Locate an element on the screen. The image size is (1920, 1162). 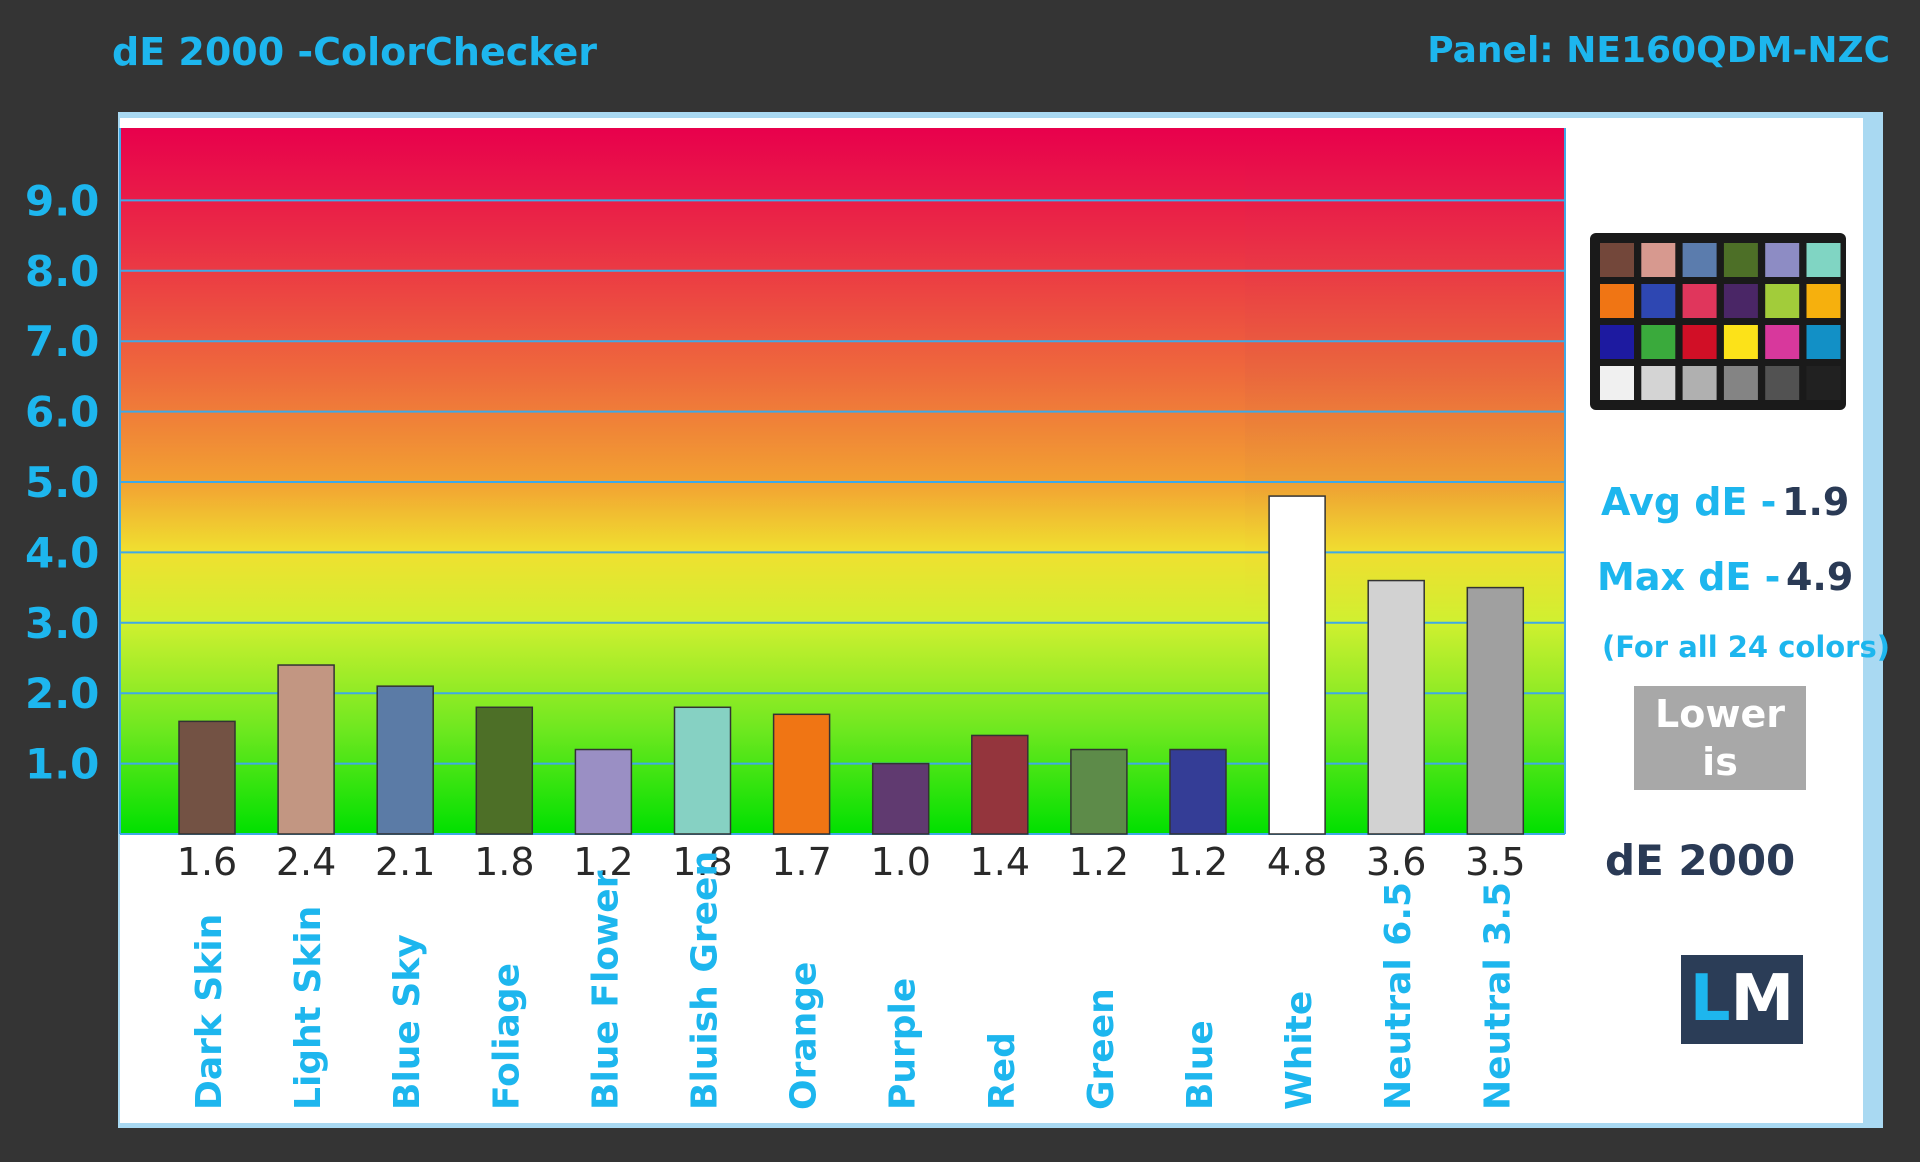
badge-line-2: better is located at coordinates (1720, 810).